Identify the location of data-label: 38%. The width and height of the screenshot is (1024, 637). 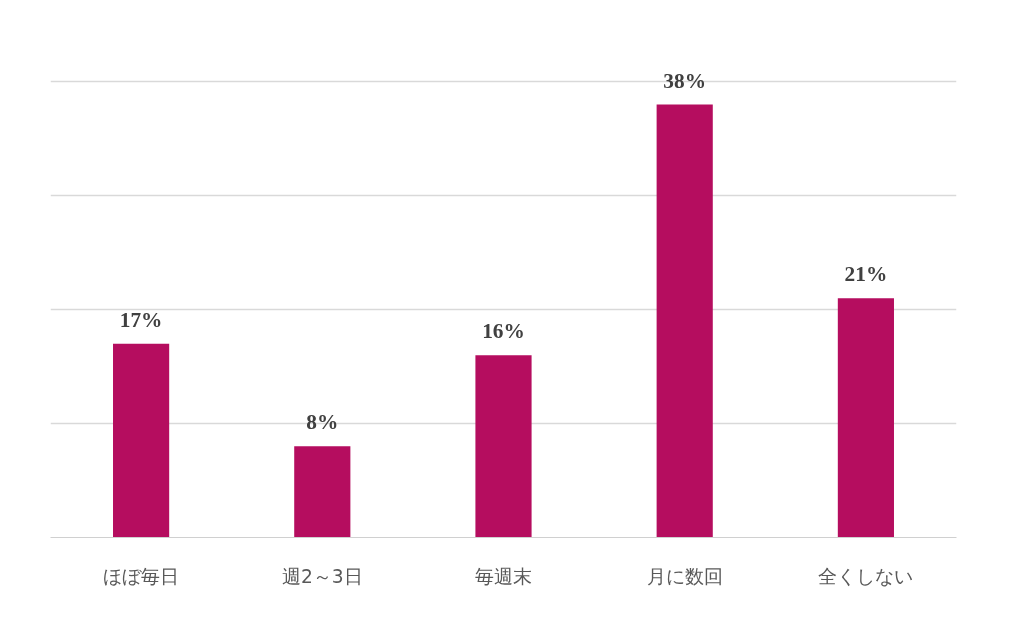
(685, 80).